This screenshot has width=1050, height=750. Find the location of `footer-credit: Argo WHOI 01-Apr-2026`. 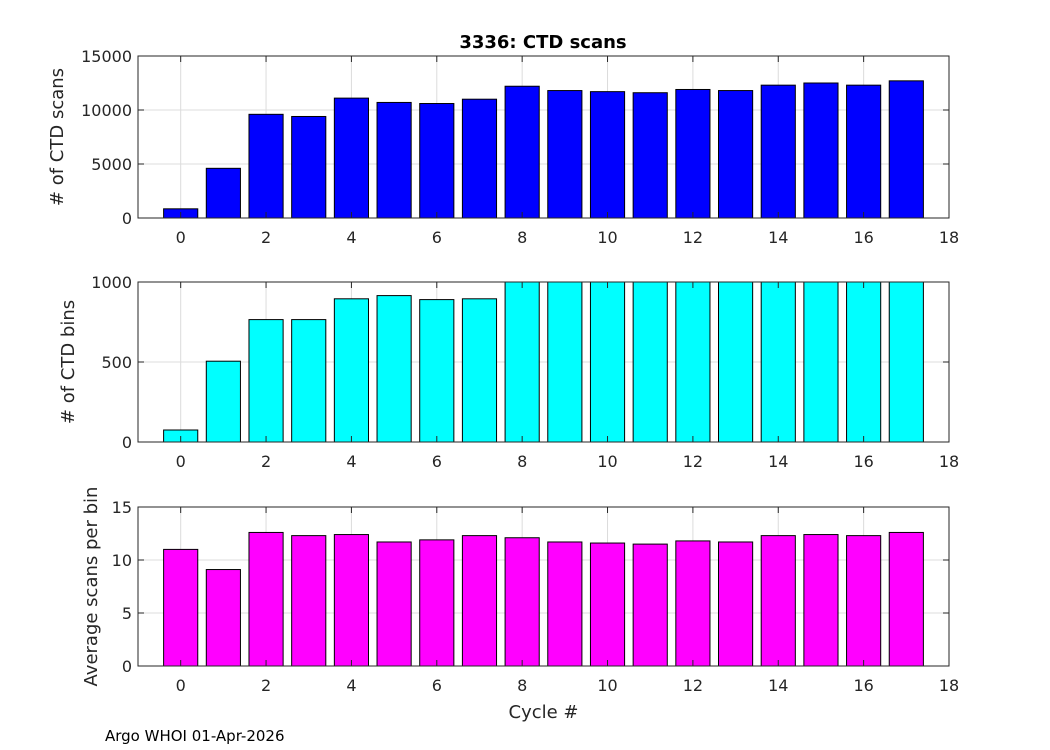

footer-credit: Argo WHOI 01-Apr-2026 is located at coordinates (195, 736).